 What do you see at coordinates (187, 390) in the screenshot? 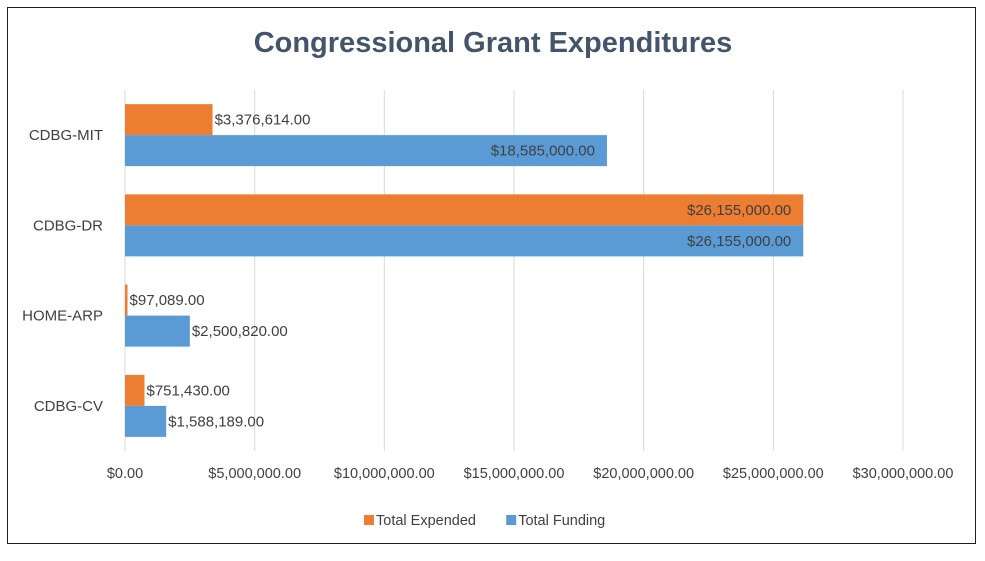
I see `data-label: $751,430.00` at bounding box center [187, 390].